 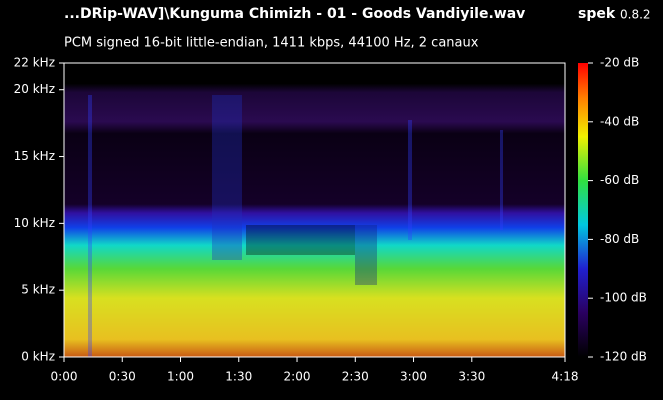 I want to click on y-tick-label: 20 kHz, so click(x=34, y=89).